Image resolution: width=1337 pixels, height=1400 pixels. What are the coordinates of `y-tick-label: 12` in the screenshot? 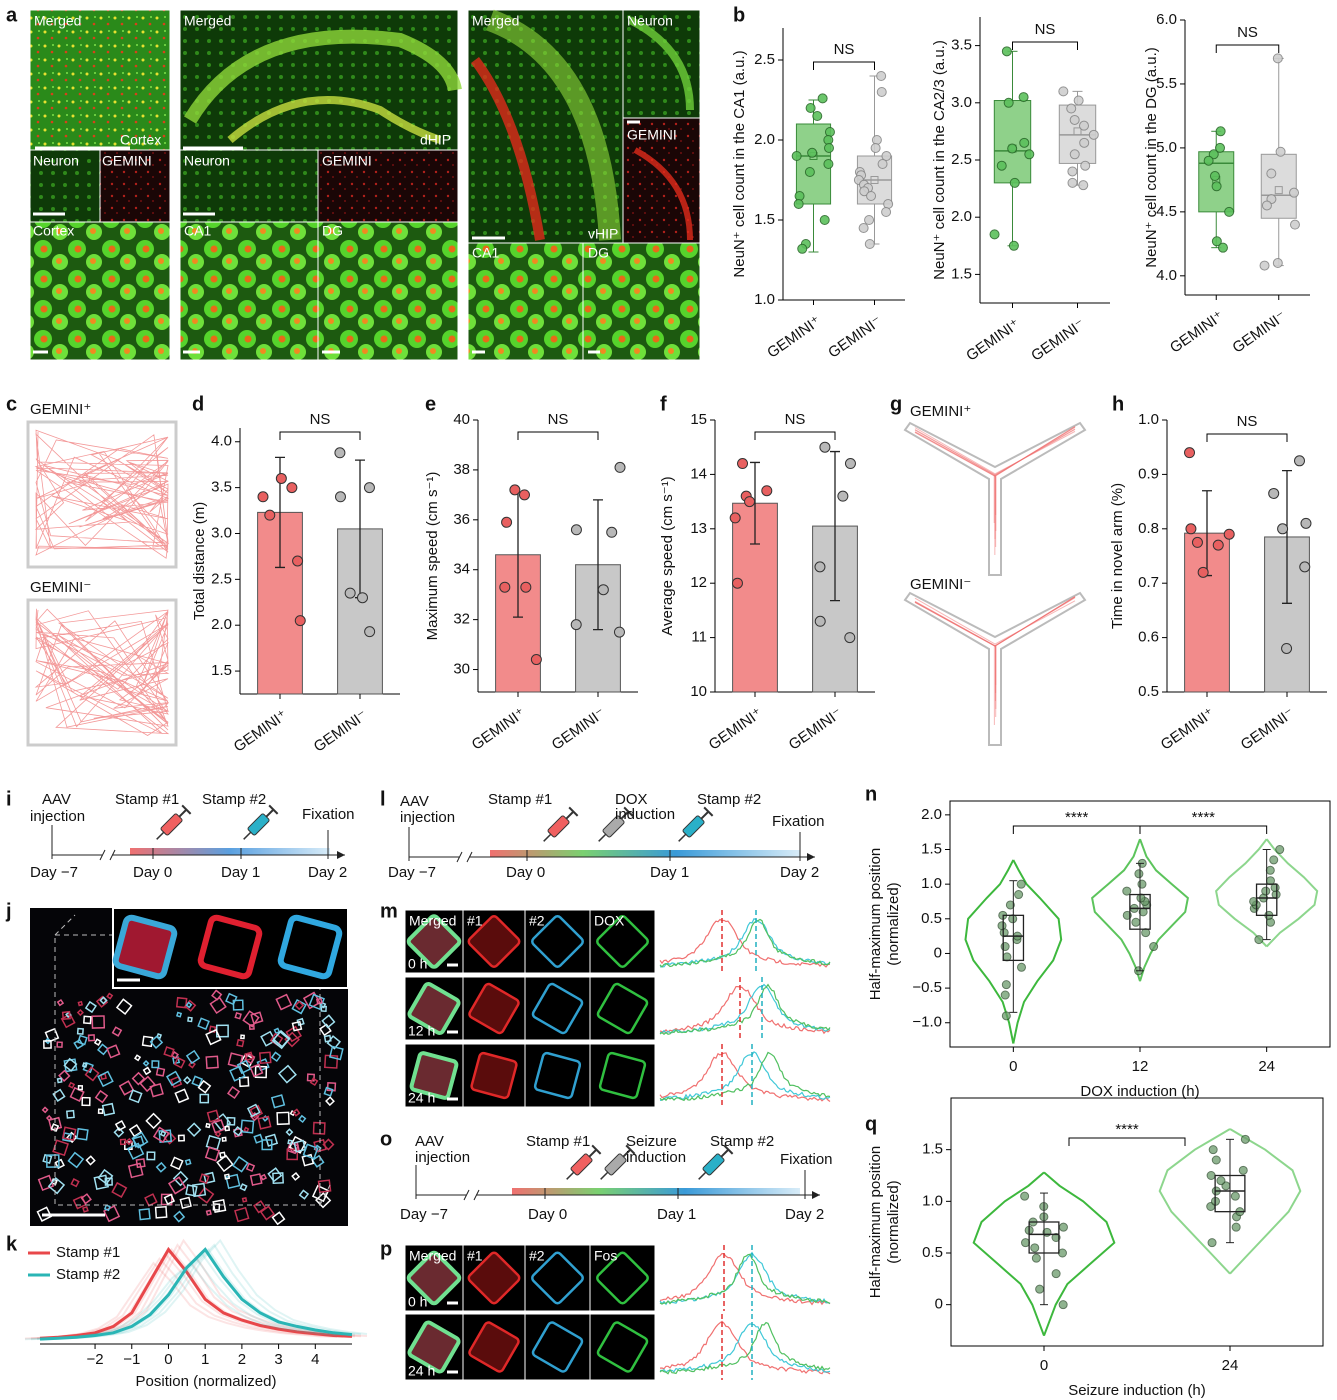 It's located at (698, 582).